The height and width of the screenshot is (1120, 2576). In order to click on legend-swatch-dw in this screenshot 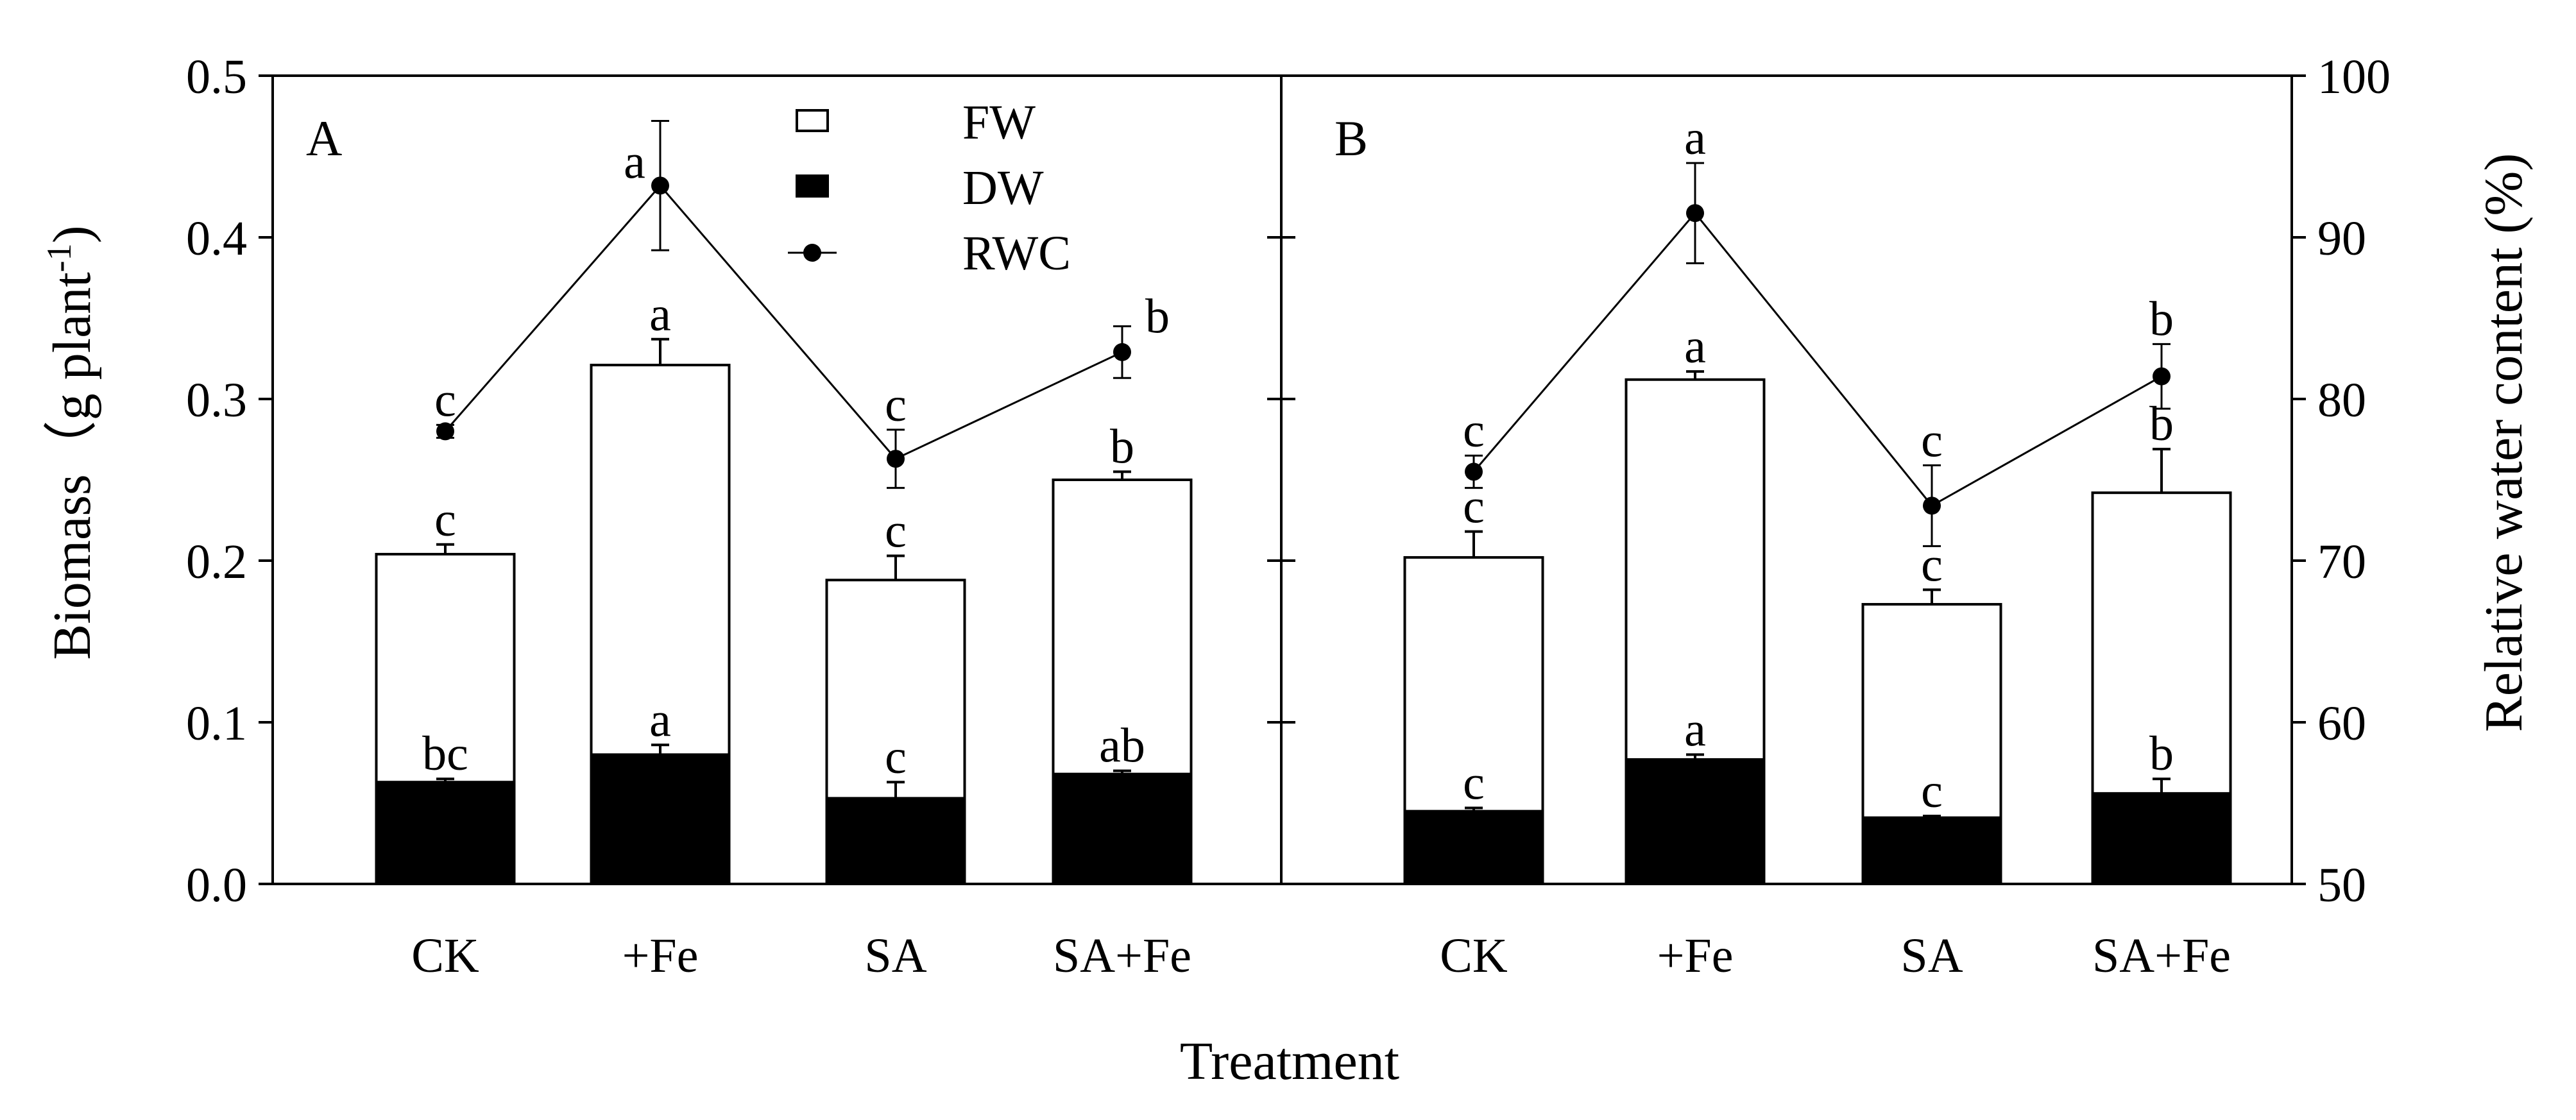, I will do `click(812, 186)`.